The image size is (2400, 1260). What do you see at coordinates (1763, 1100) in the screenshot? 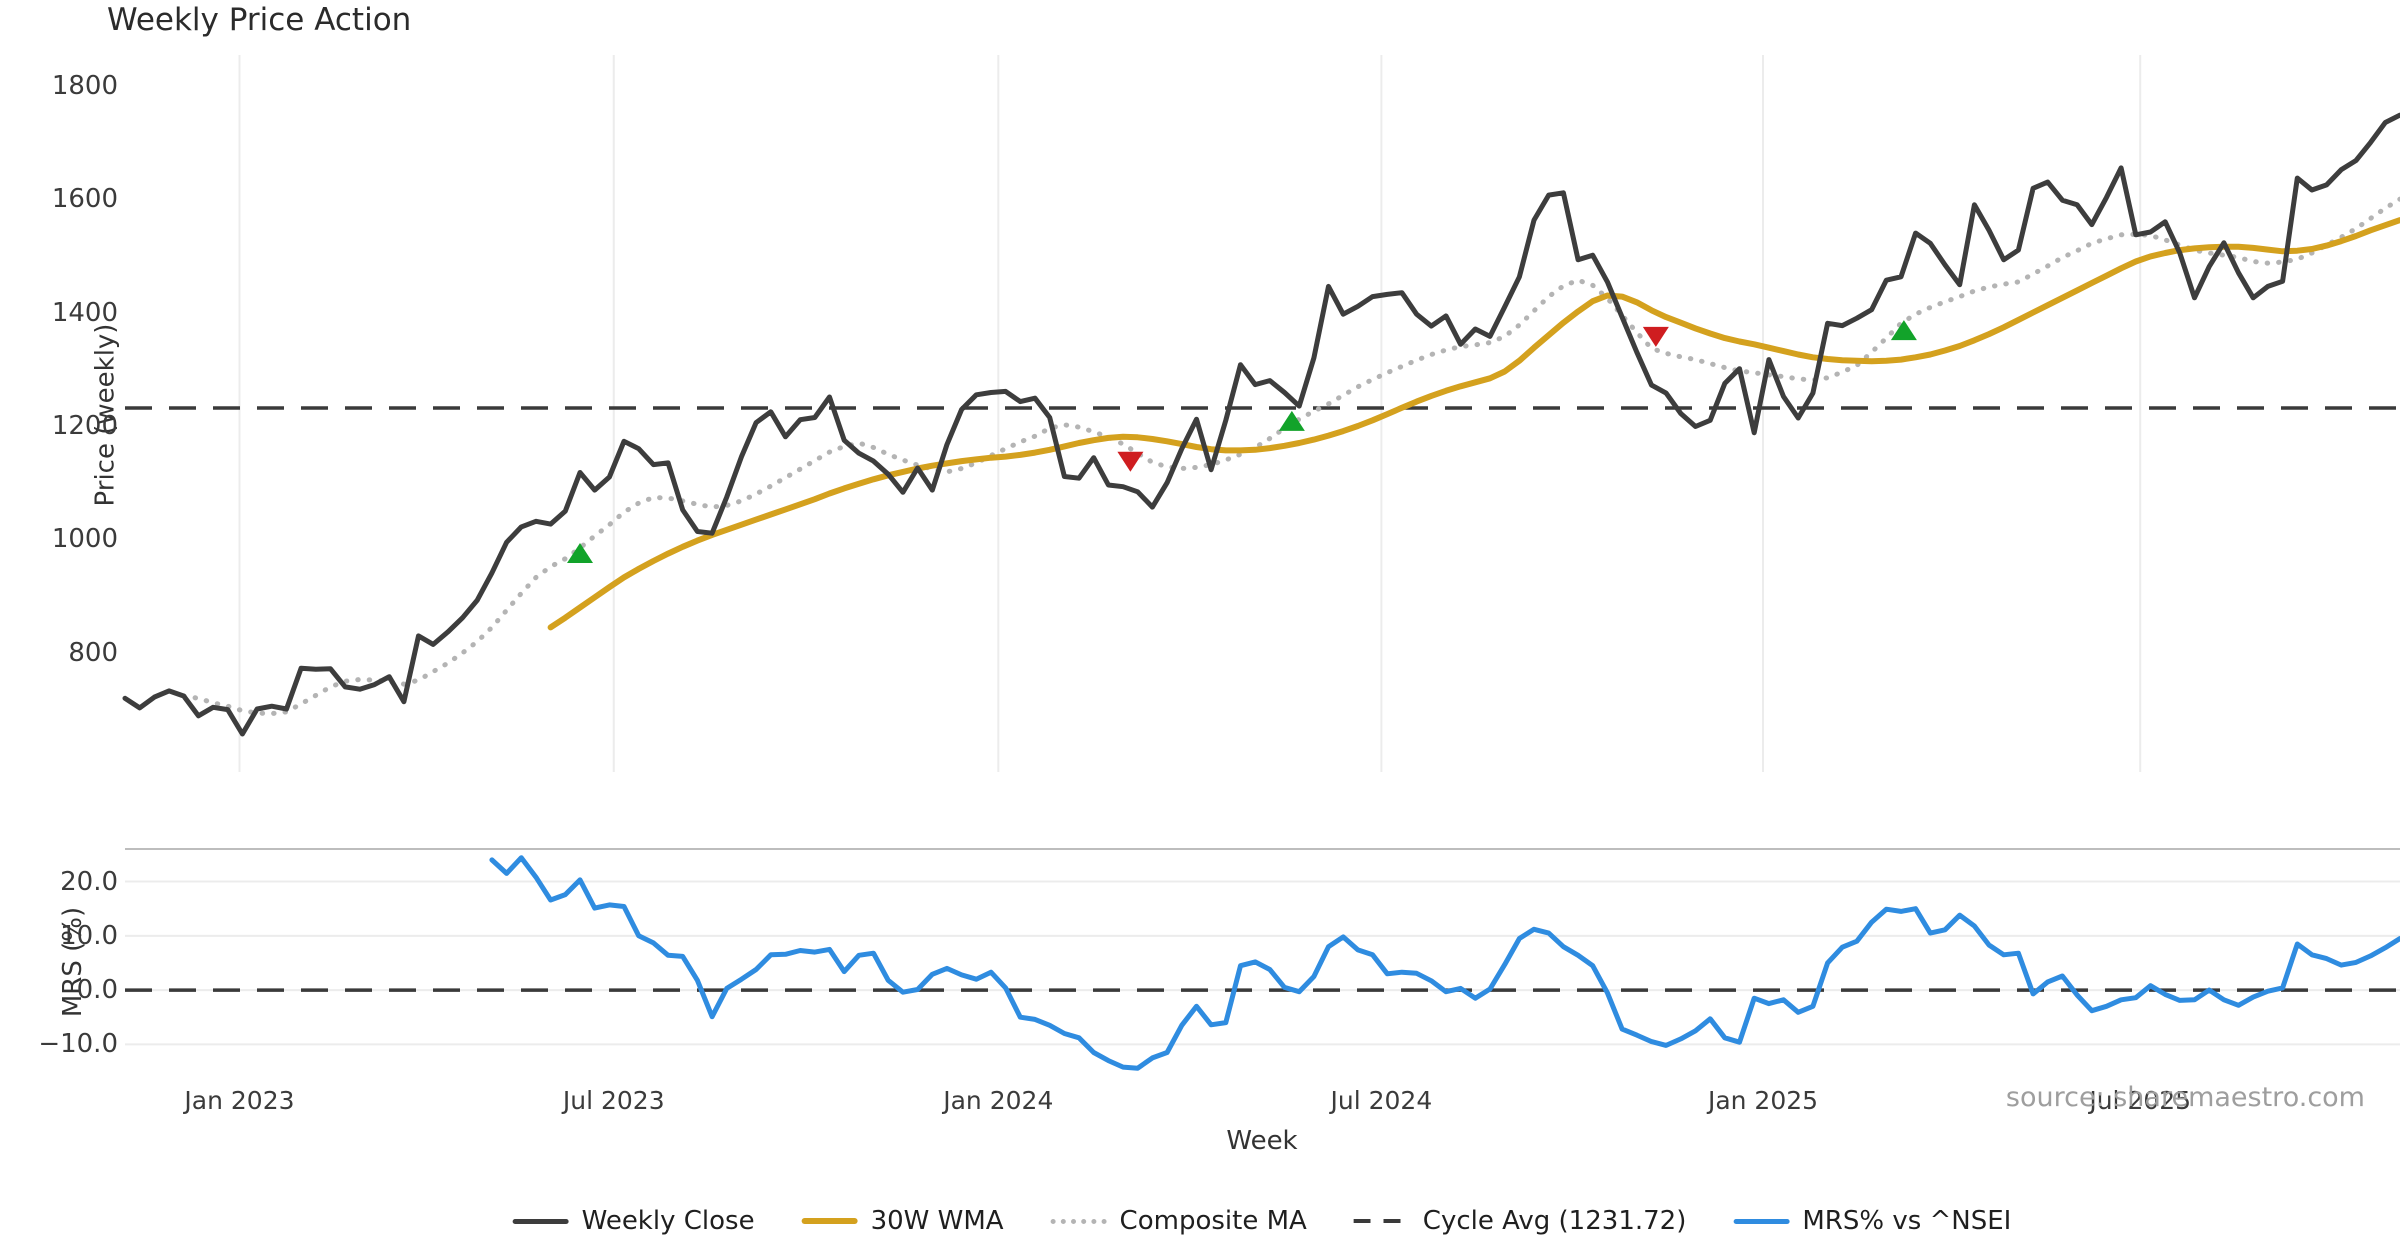
I see `x-tick-label: Jan 2025` at bounding box center [1763, 1100].